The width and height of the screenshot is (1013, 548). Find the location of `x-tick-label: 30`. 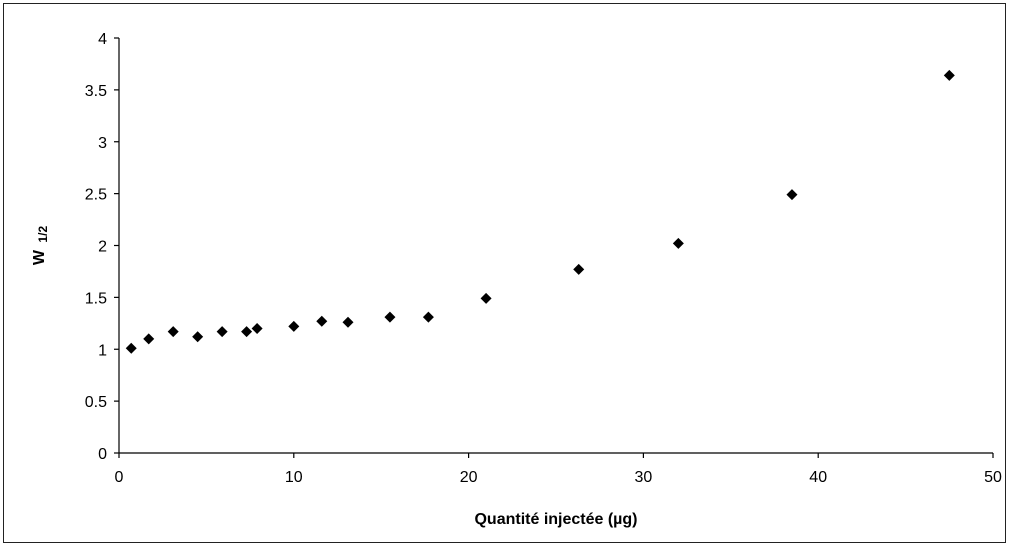

x-tick-label: 30 is located at coordinates (644, 477).